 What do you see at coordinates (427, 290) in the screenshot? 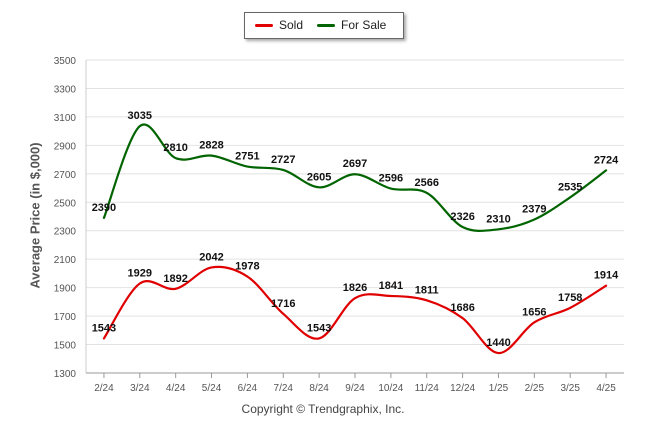
I see `data-label-sold: 1811` at bounding box center [427, 290].